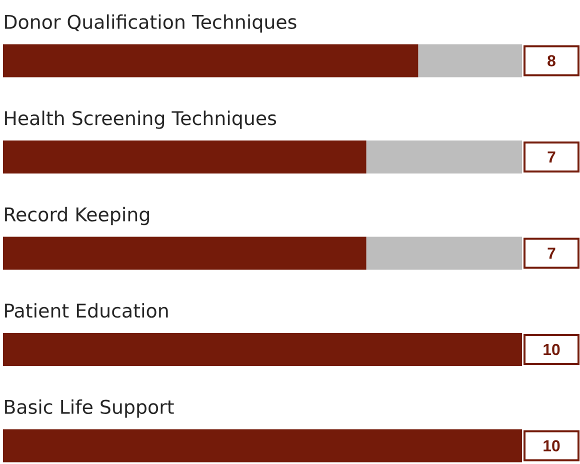  What do you see at coordinates (140, 119) in the screenshot?
I see `y-tick-label: Health Screening Techniques` at bounding box center [140, 119].